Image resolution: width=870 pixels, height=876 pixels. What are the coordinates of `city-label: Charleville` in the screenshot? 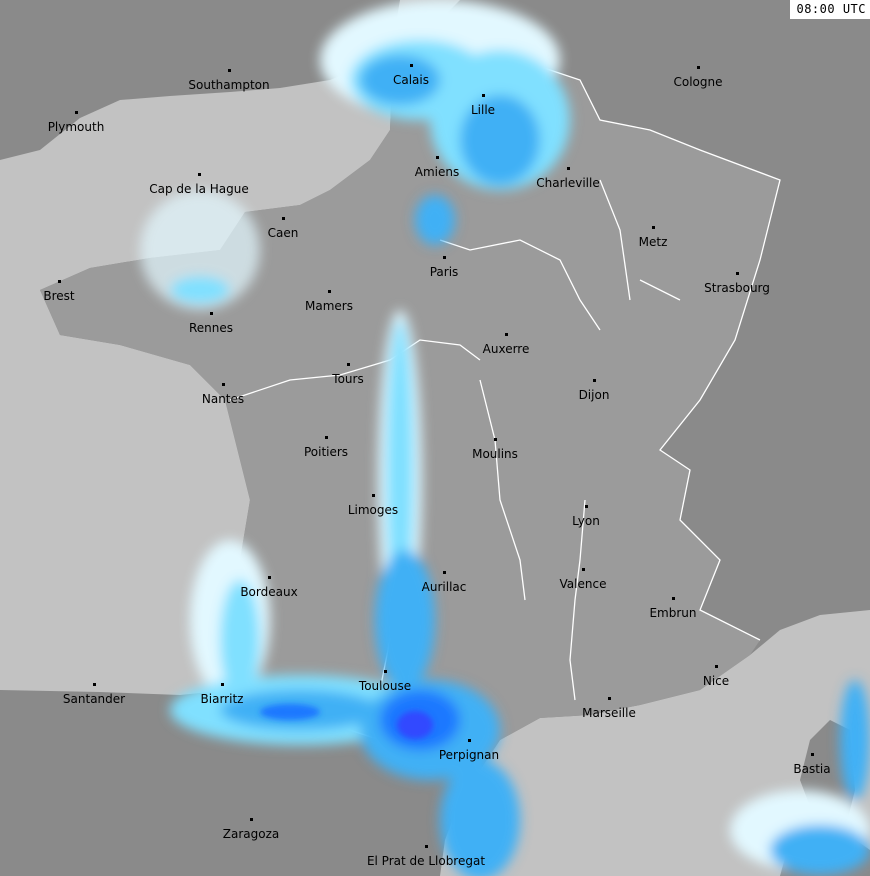 It's located at (568, 183).